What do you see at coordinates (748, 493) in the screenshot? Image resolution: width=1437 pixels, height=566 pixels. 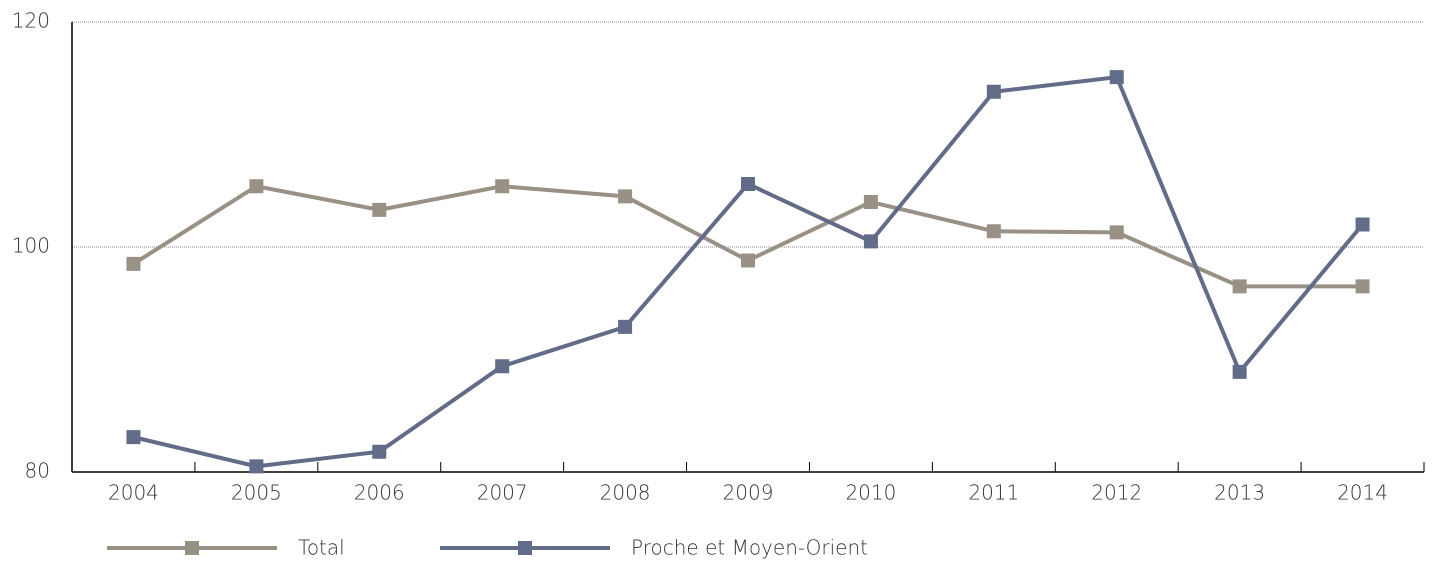 I see `x-tick-label: 2009` at bounding box center [748, 493].